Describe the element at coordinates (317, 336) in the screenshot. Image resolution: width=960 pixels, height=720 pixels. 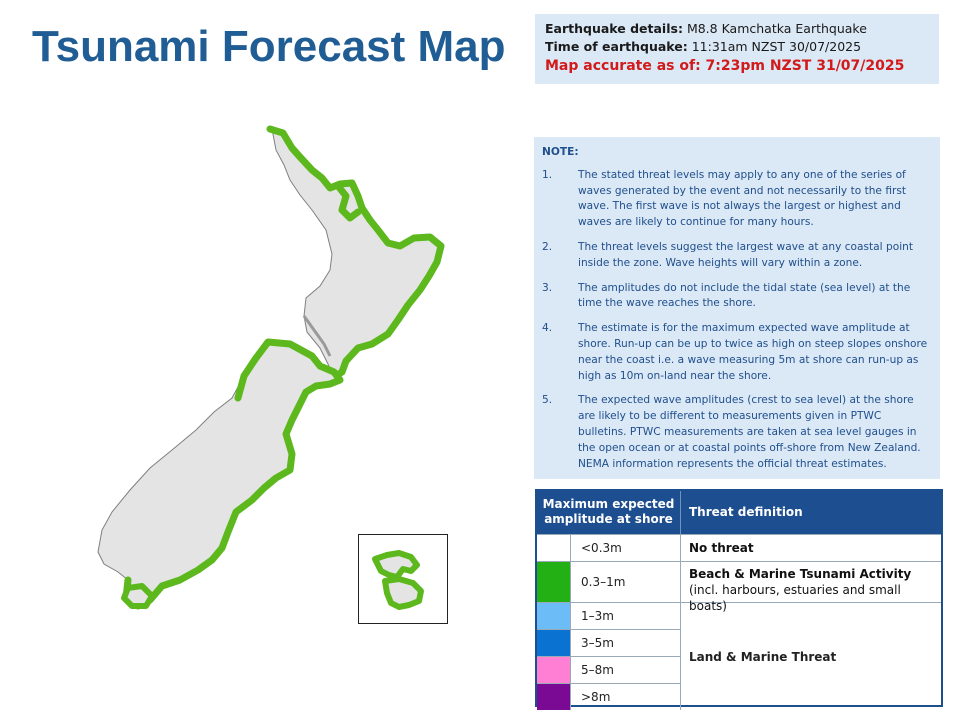
I see `north-island-west-coast` at that location.